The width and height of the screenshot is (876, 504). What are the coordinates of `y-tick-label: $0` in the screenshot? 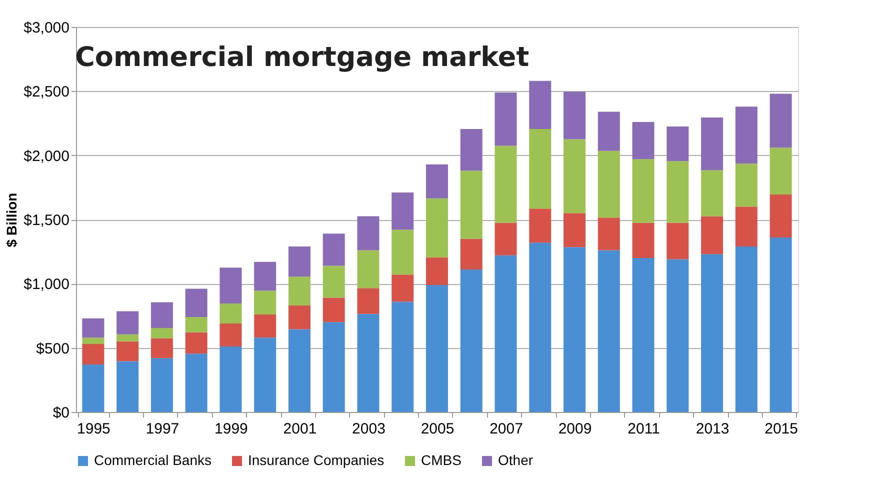 It's located at (61, 413).